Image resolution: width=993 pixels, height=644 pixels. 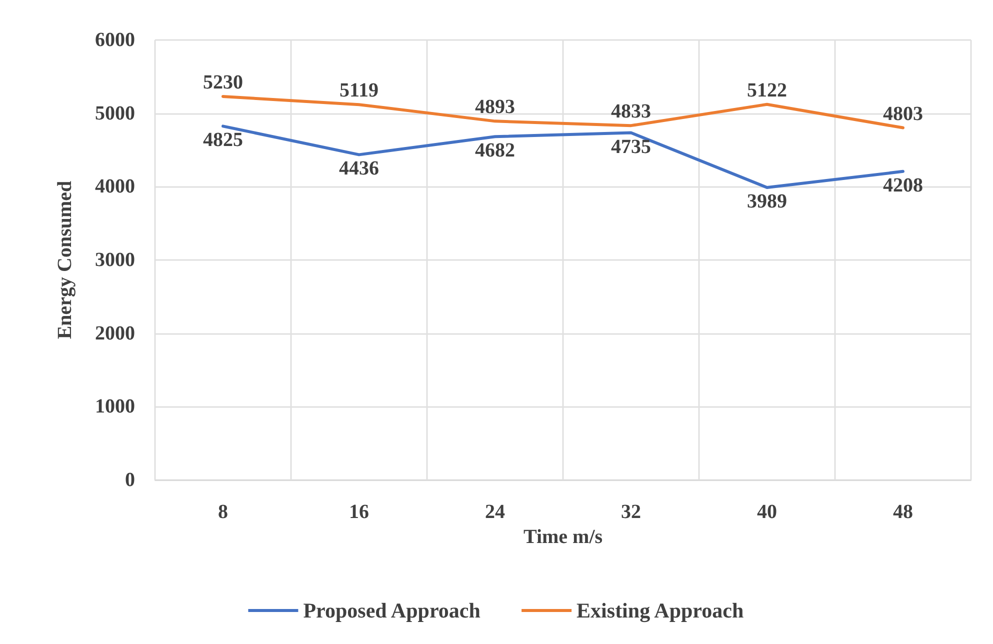 I want to click on y-tick-label: 2000, so click(x=115, y=333).